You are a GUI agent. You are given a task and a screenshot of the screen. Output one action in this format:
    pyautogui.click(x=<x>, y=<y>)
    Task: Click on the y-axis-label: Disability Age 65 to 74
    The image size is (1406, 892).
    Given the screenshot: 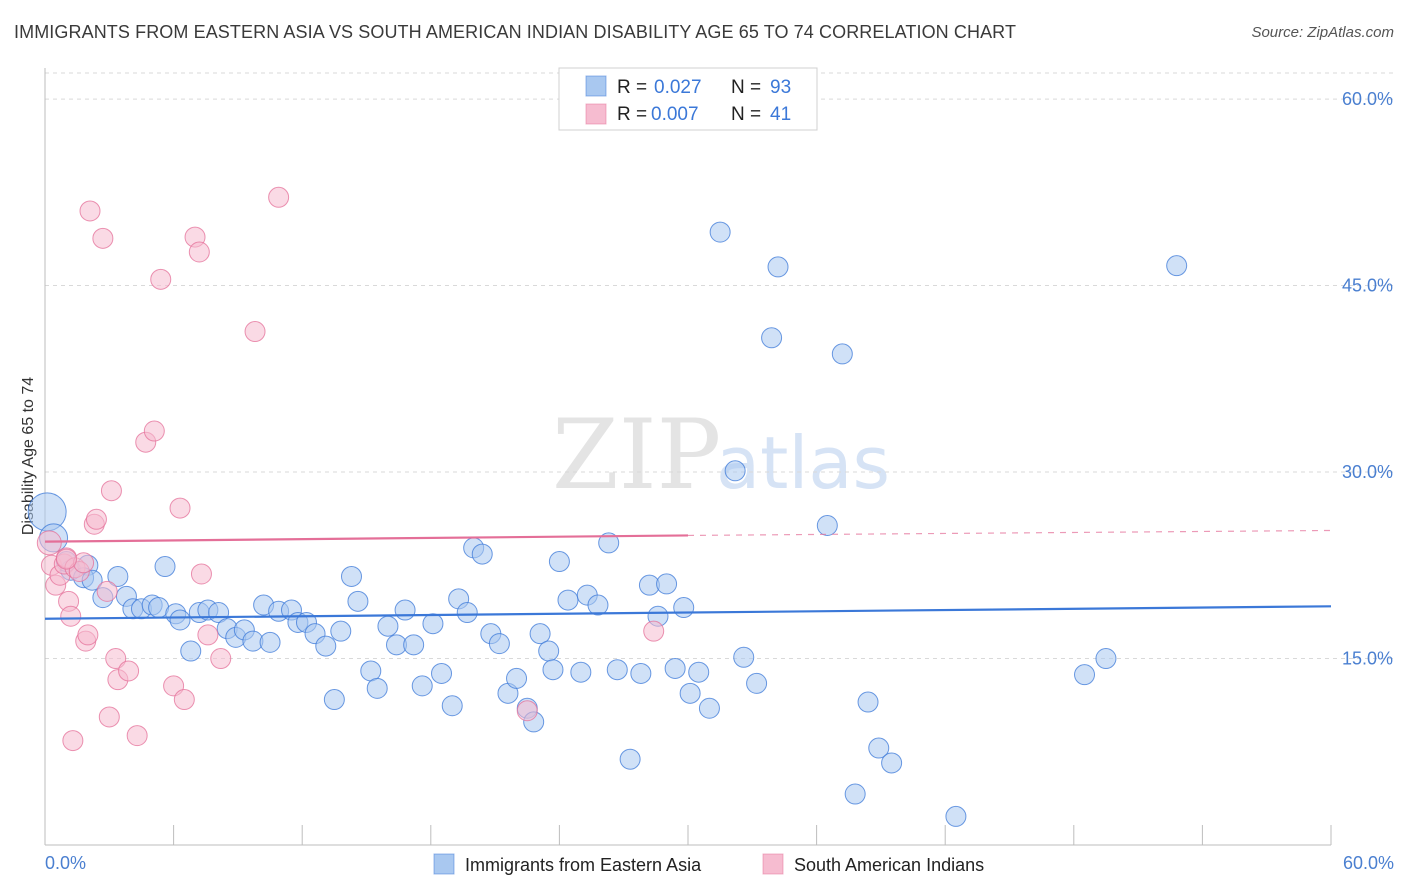 What is the action you would take?
    pyautogui.click(x=28, y=456)
    